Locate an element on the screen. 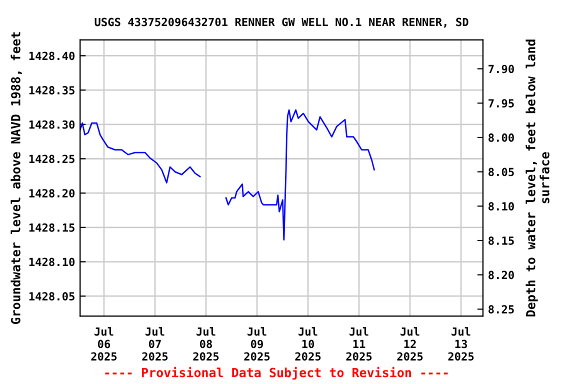 This screenshot has height=384, width=576. x-tick-label: Jul 13 2025 is located at coordinates (461, 344).